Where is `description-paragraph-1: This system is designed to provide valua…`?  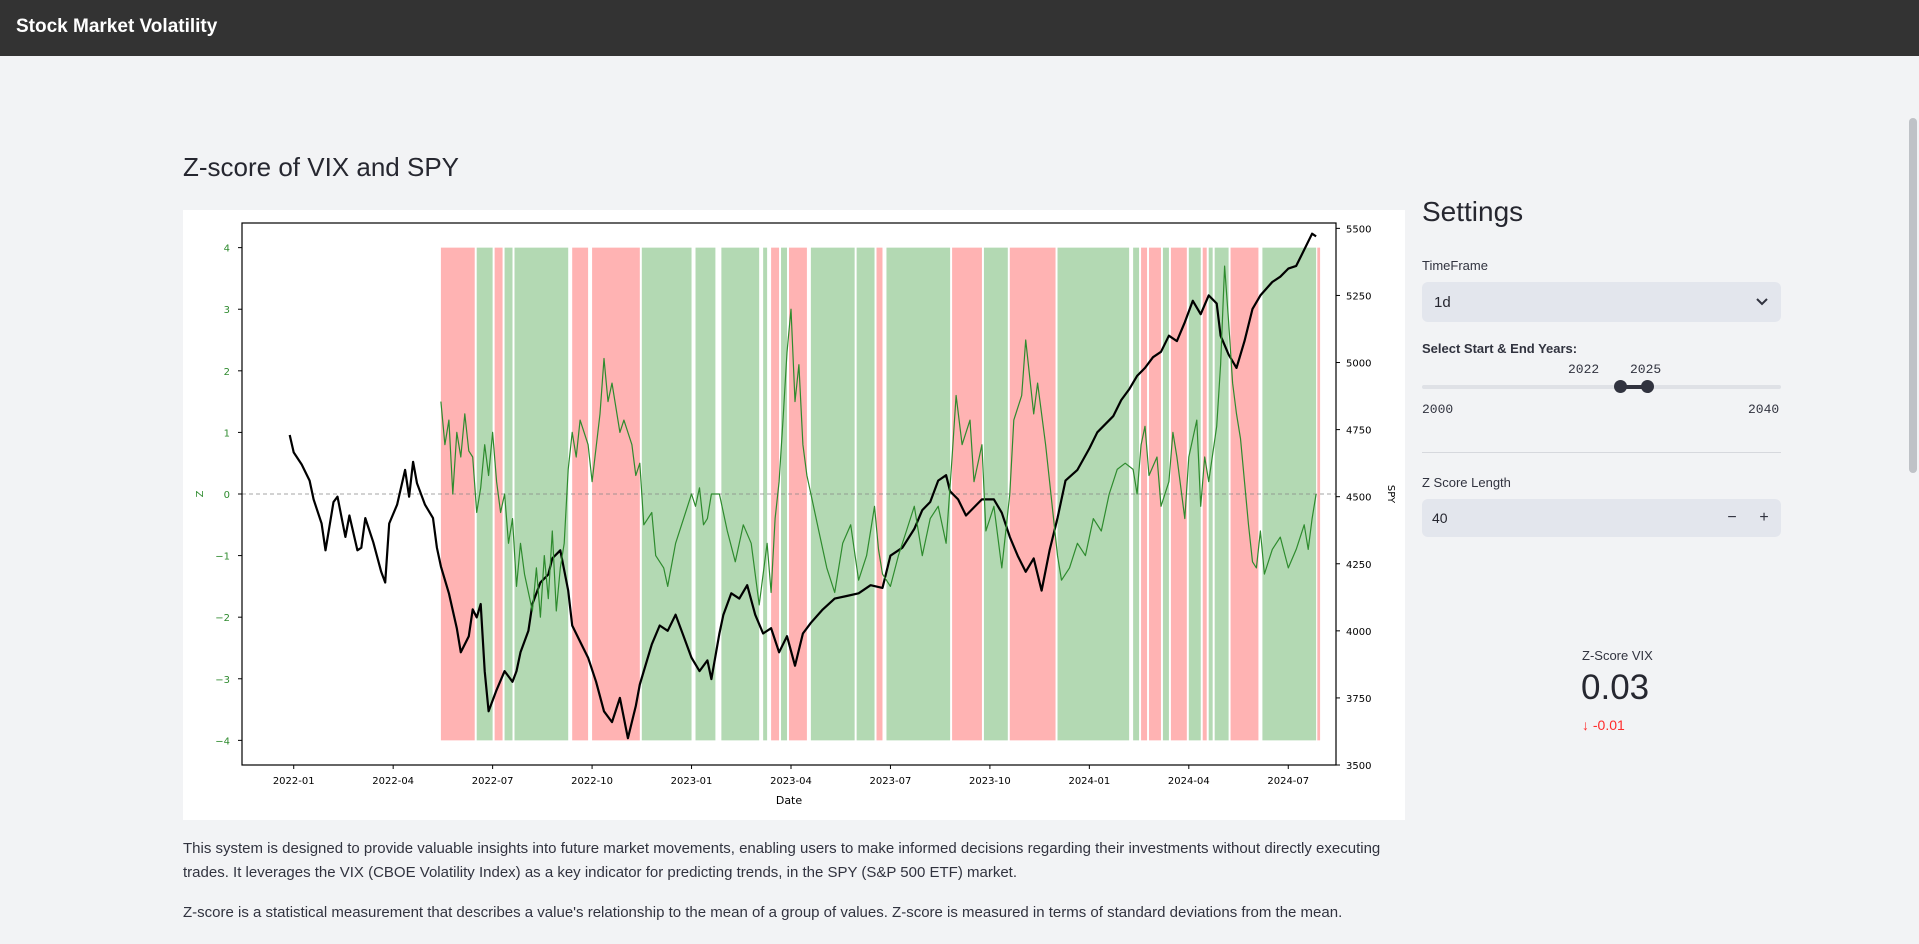
description-paragraph-1: This system is designed to provide valua… is located at coordinates (782, 860).